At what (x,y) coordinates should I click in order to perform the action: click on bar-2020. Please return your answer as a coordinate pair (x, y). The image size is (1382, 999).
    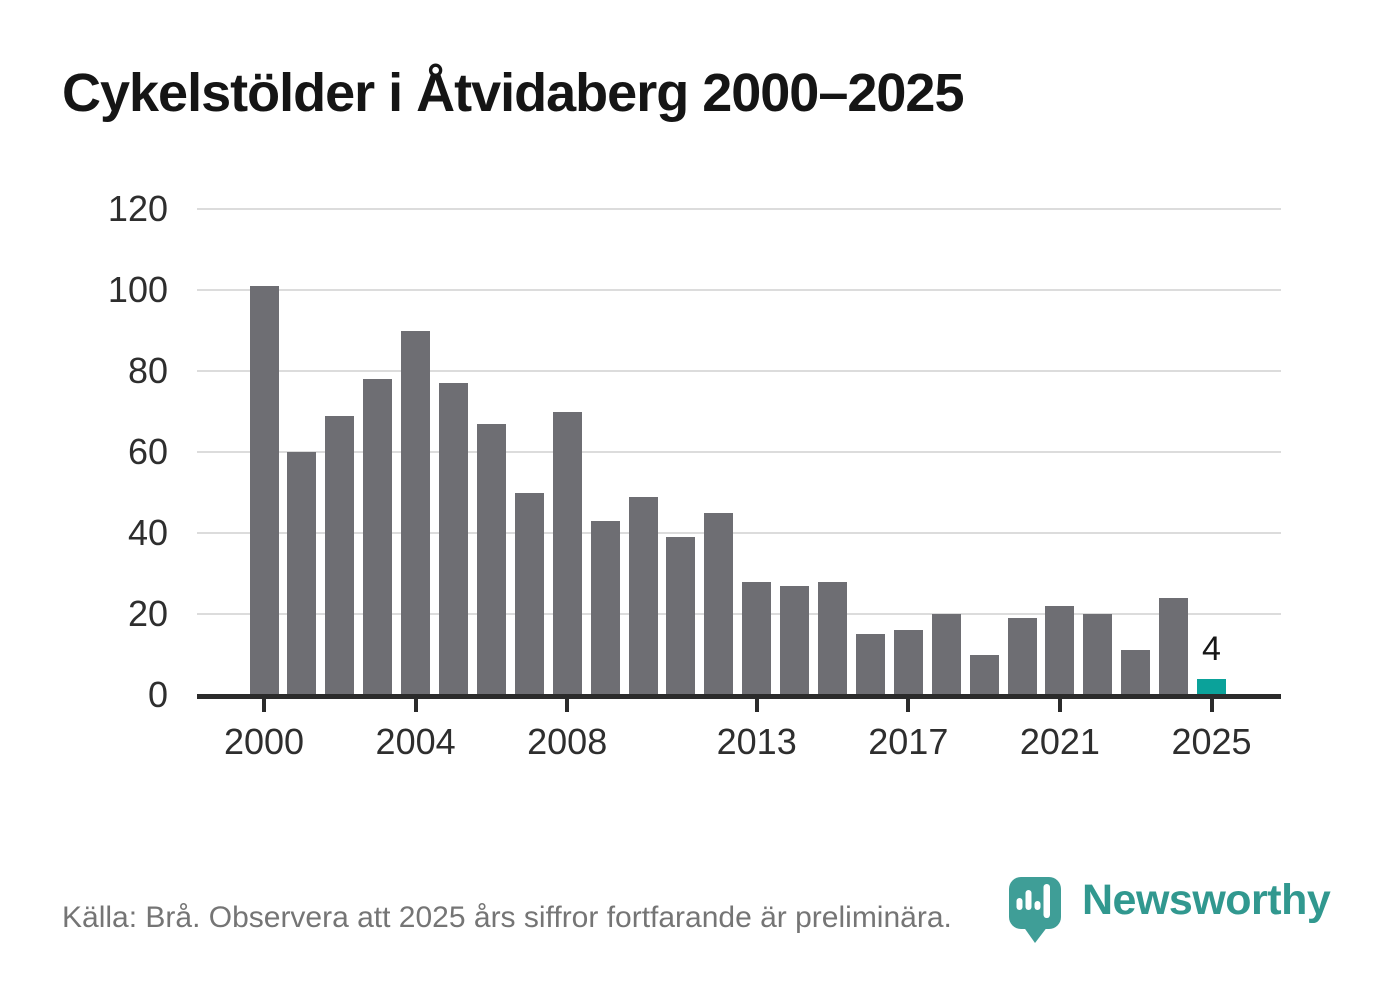
    Looking at the image, I should click on (1022, 656).